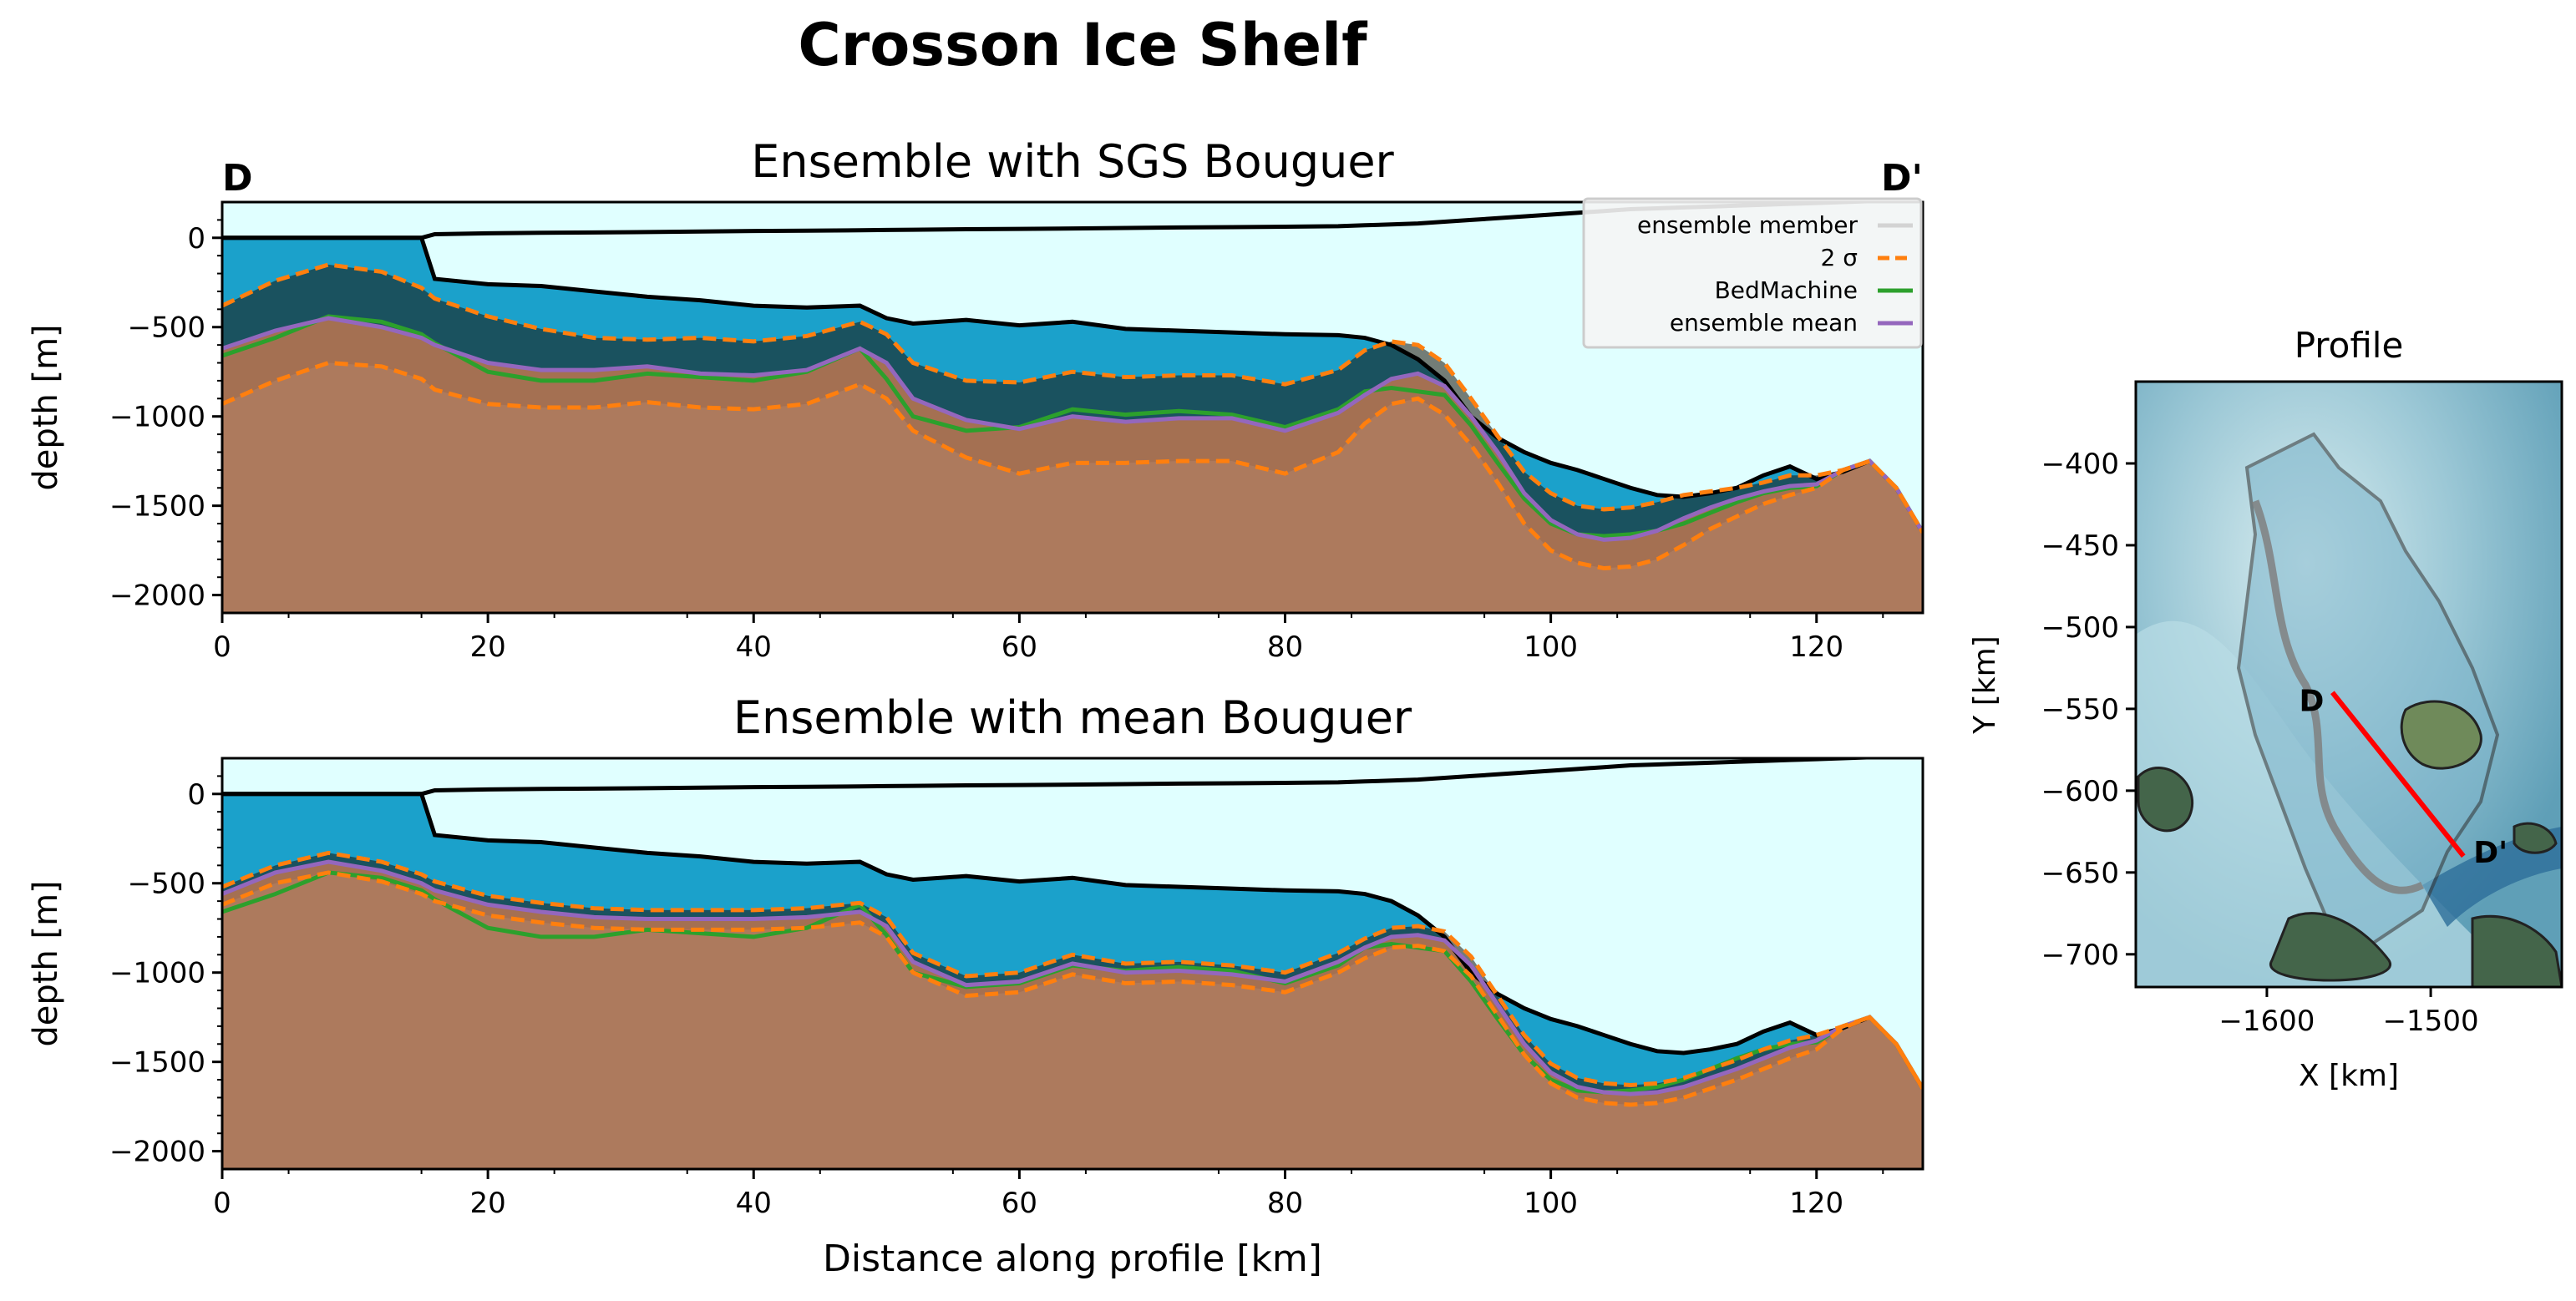 Image resolution: width=2576 pixels, height=1301 pixels. What do you see at coordinates (1786, 290) in the screenshot?
I see `legend-label-bedmachine: BedMachine` at bounding box center [1786, 290].